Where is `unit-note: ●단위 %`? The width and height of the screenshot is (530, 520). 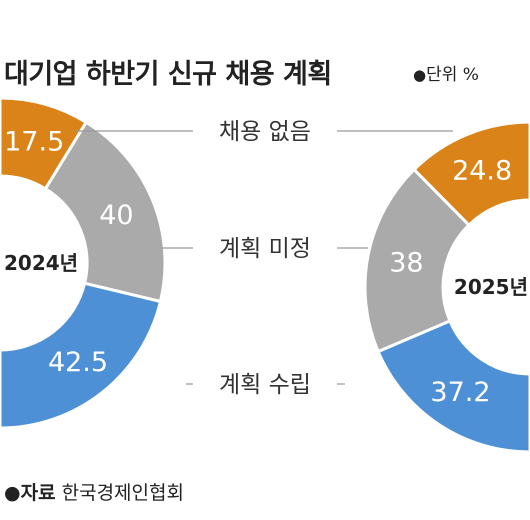
unit-note: ●단위 % is located at coordinates (446, 72).